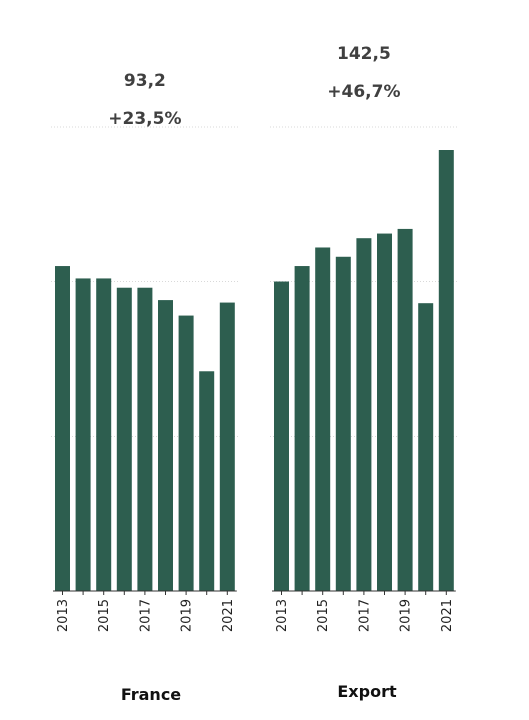  I want to click on france-bar-2020, so click(207, 481).